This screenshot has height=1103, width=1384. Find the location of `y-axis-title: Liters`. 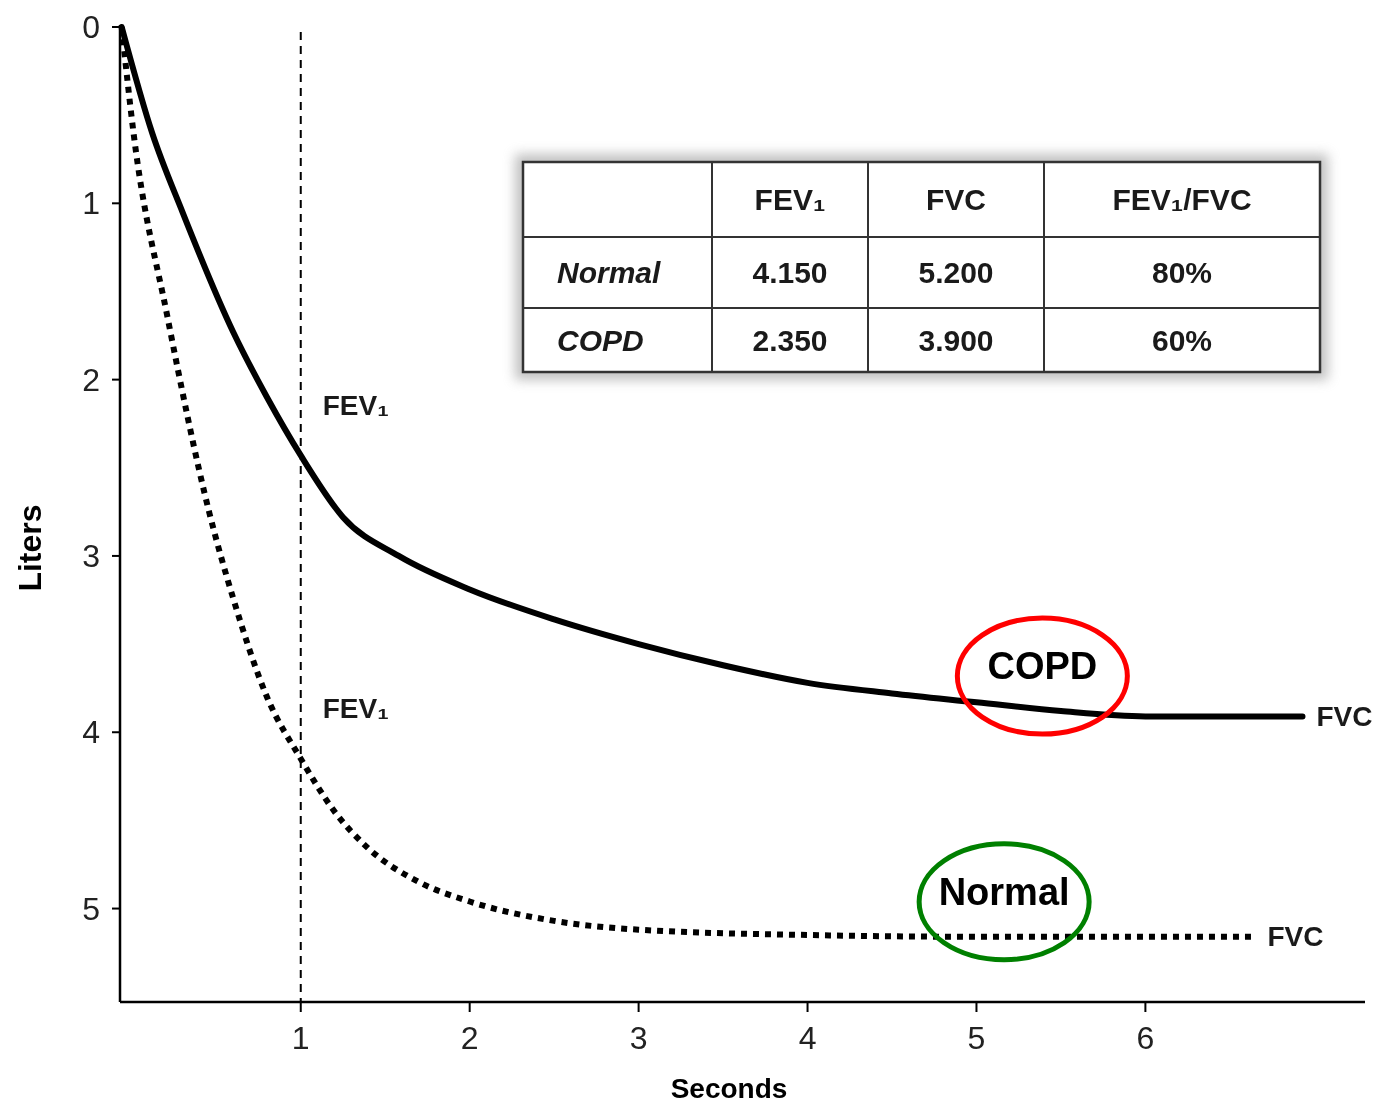

y-axis-title: Liters is located at coordinates (30, 548).